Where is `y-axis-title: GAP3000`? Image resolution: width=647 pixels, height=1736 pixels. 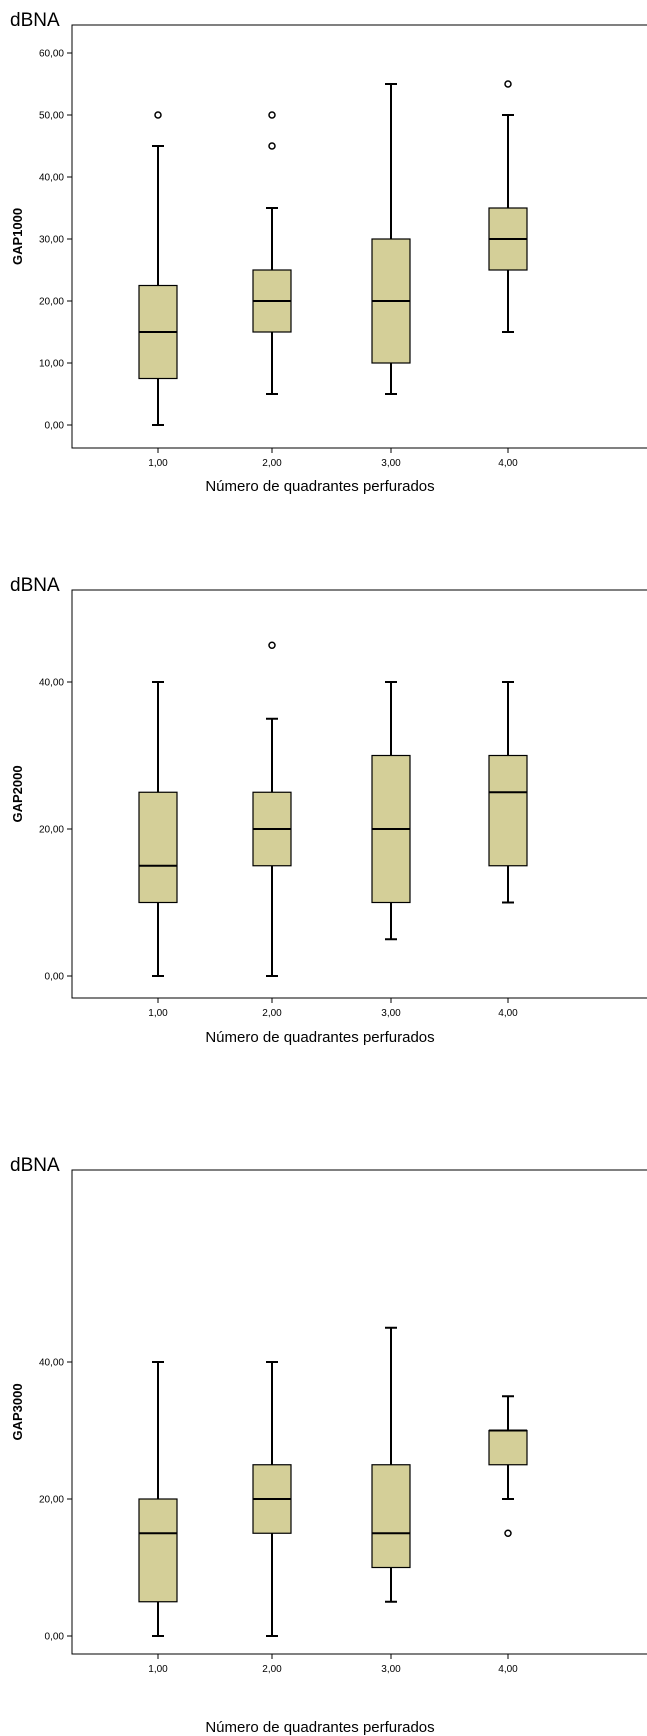 y-axis-title: GAP3000 is located at coordinates (17, 1411).